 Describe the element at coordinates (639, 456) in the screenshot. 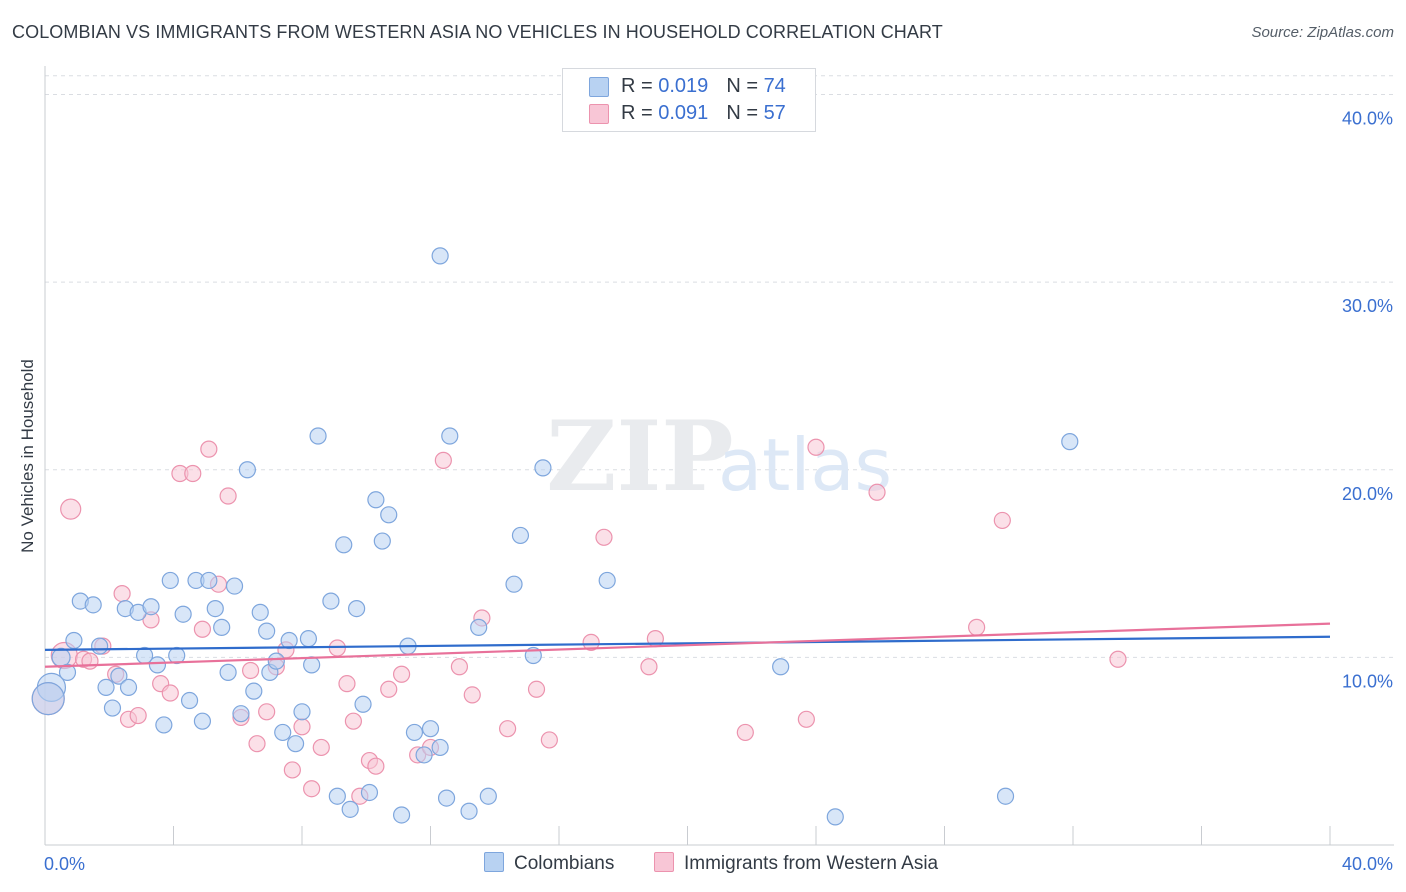

I see `watermark-zip: ZIP` at that location.